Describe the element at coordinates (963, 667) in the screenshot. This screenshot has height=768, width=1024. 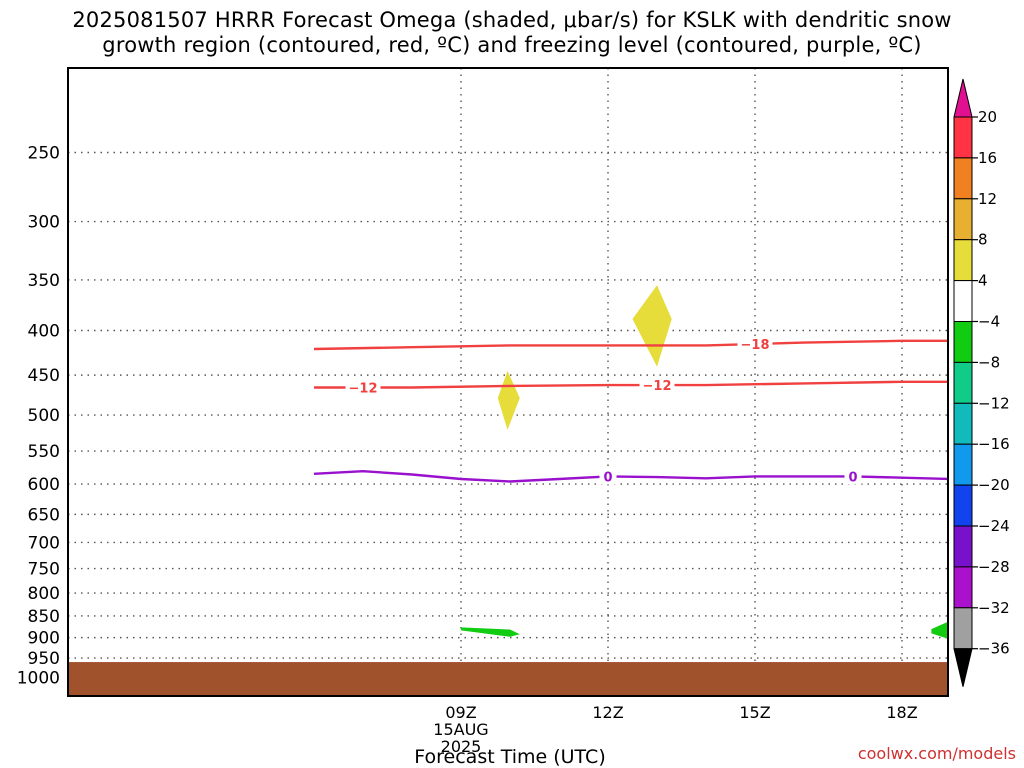
I see `colorbar-bottom-arrow` at that location.